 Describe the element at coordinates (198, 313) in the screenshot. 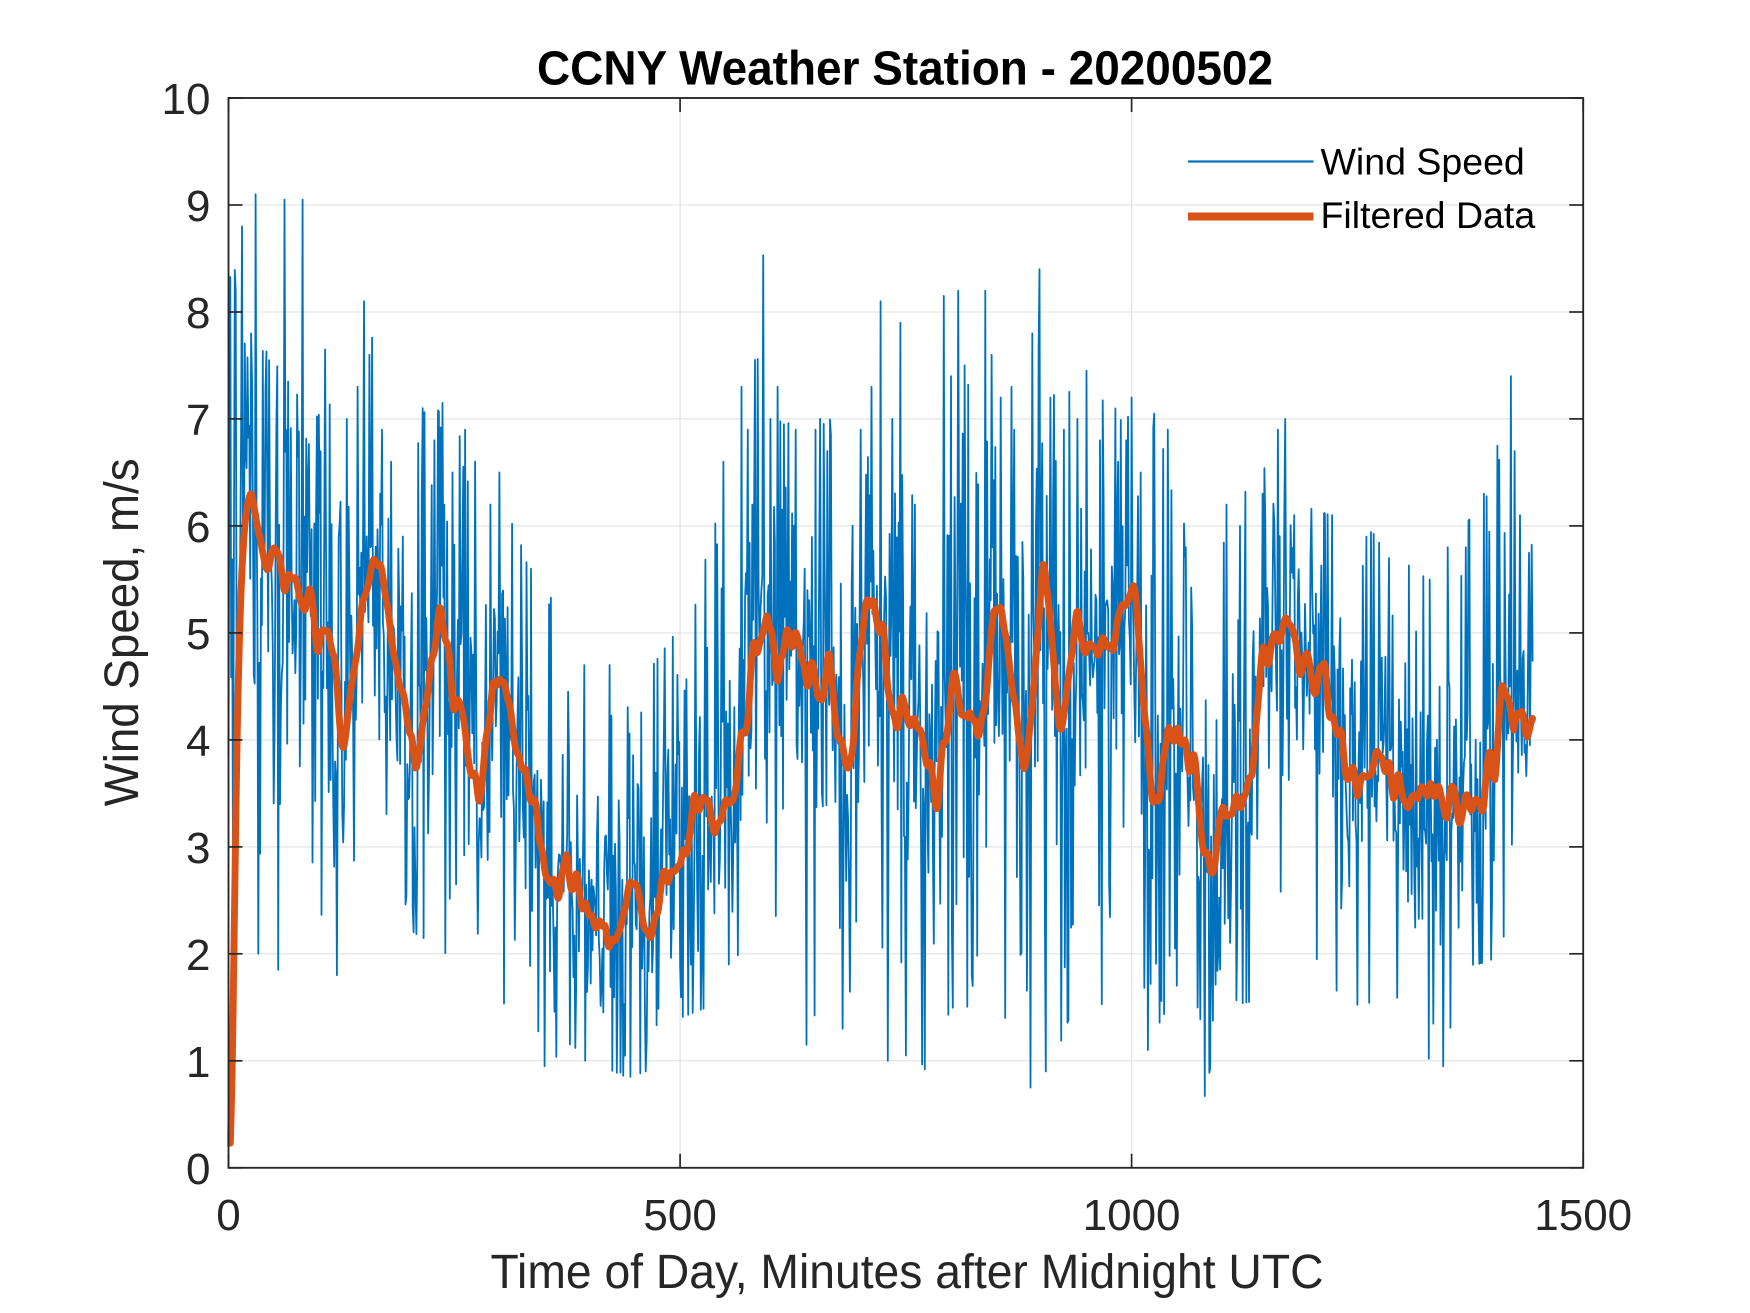

I see `svg-text: 8` at that location.